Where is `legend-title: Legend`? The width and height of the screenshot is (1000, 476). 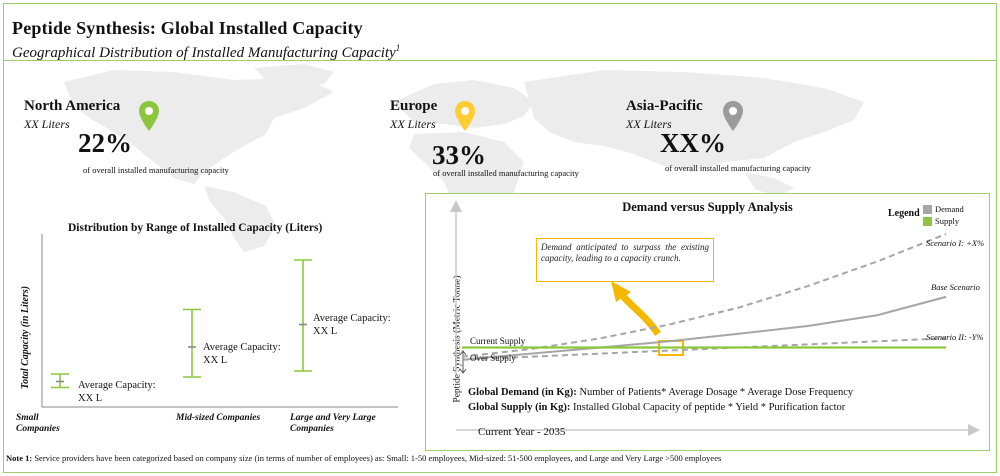 legend-title: Legend is located at coordinates (904, 213).